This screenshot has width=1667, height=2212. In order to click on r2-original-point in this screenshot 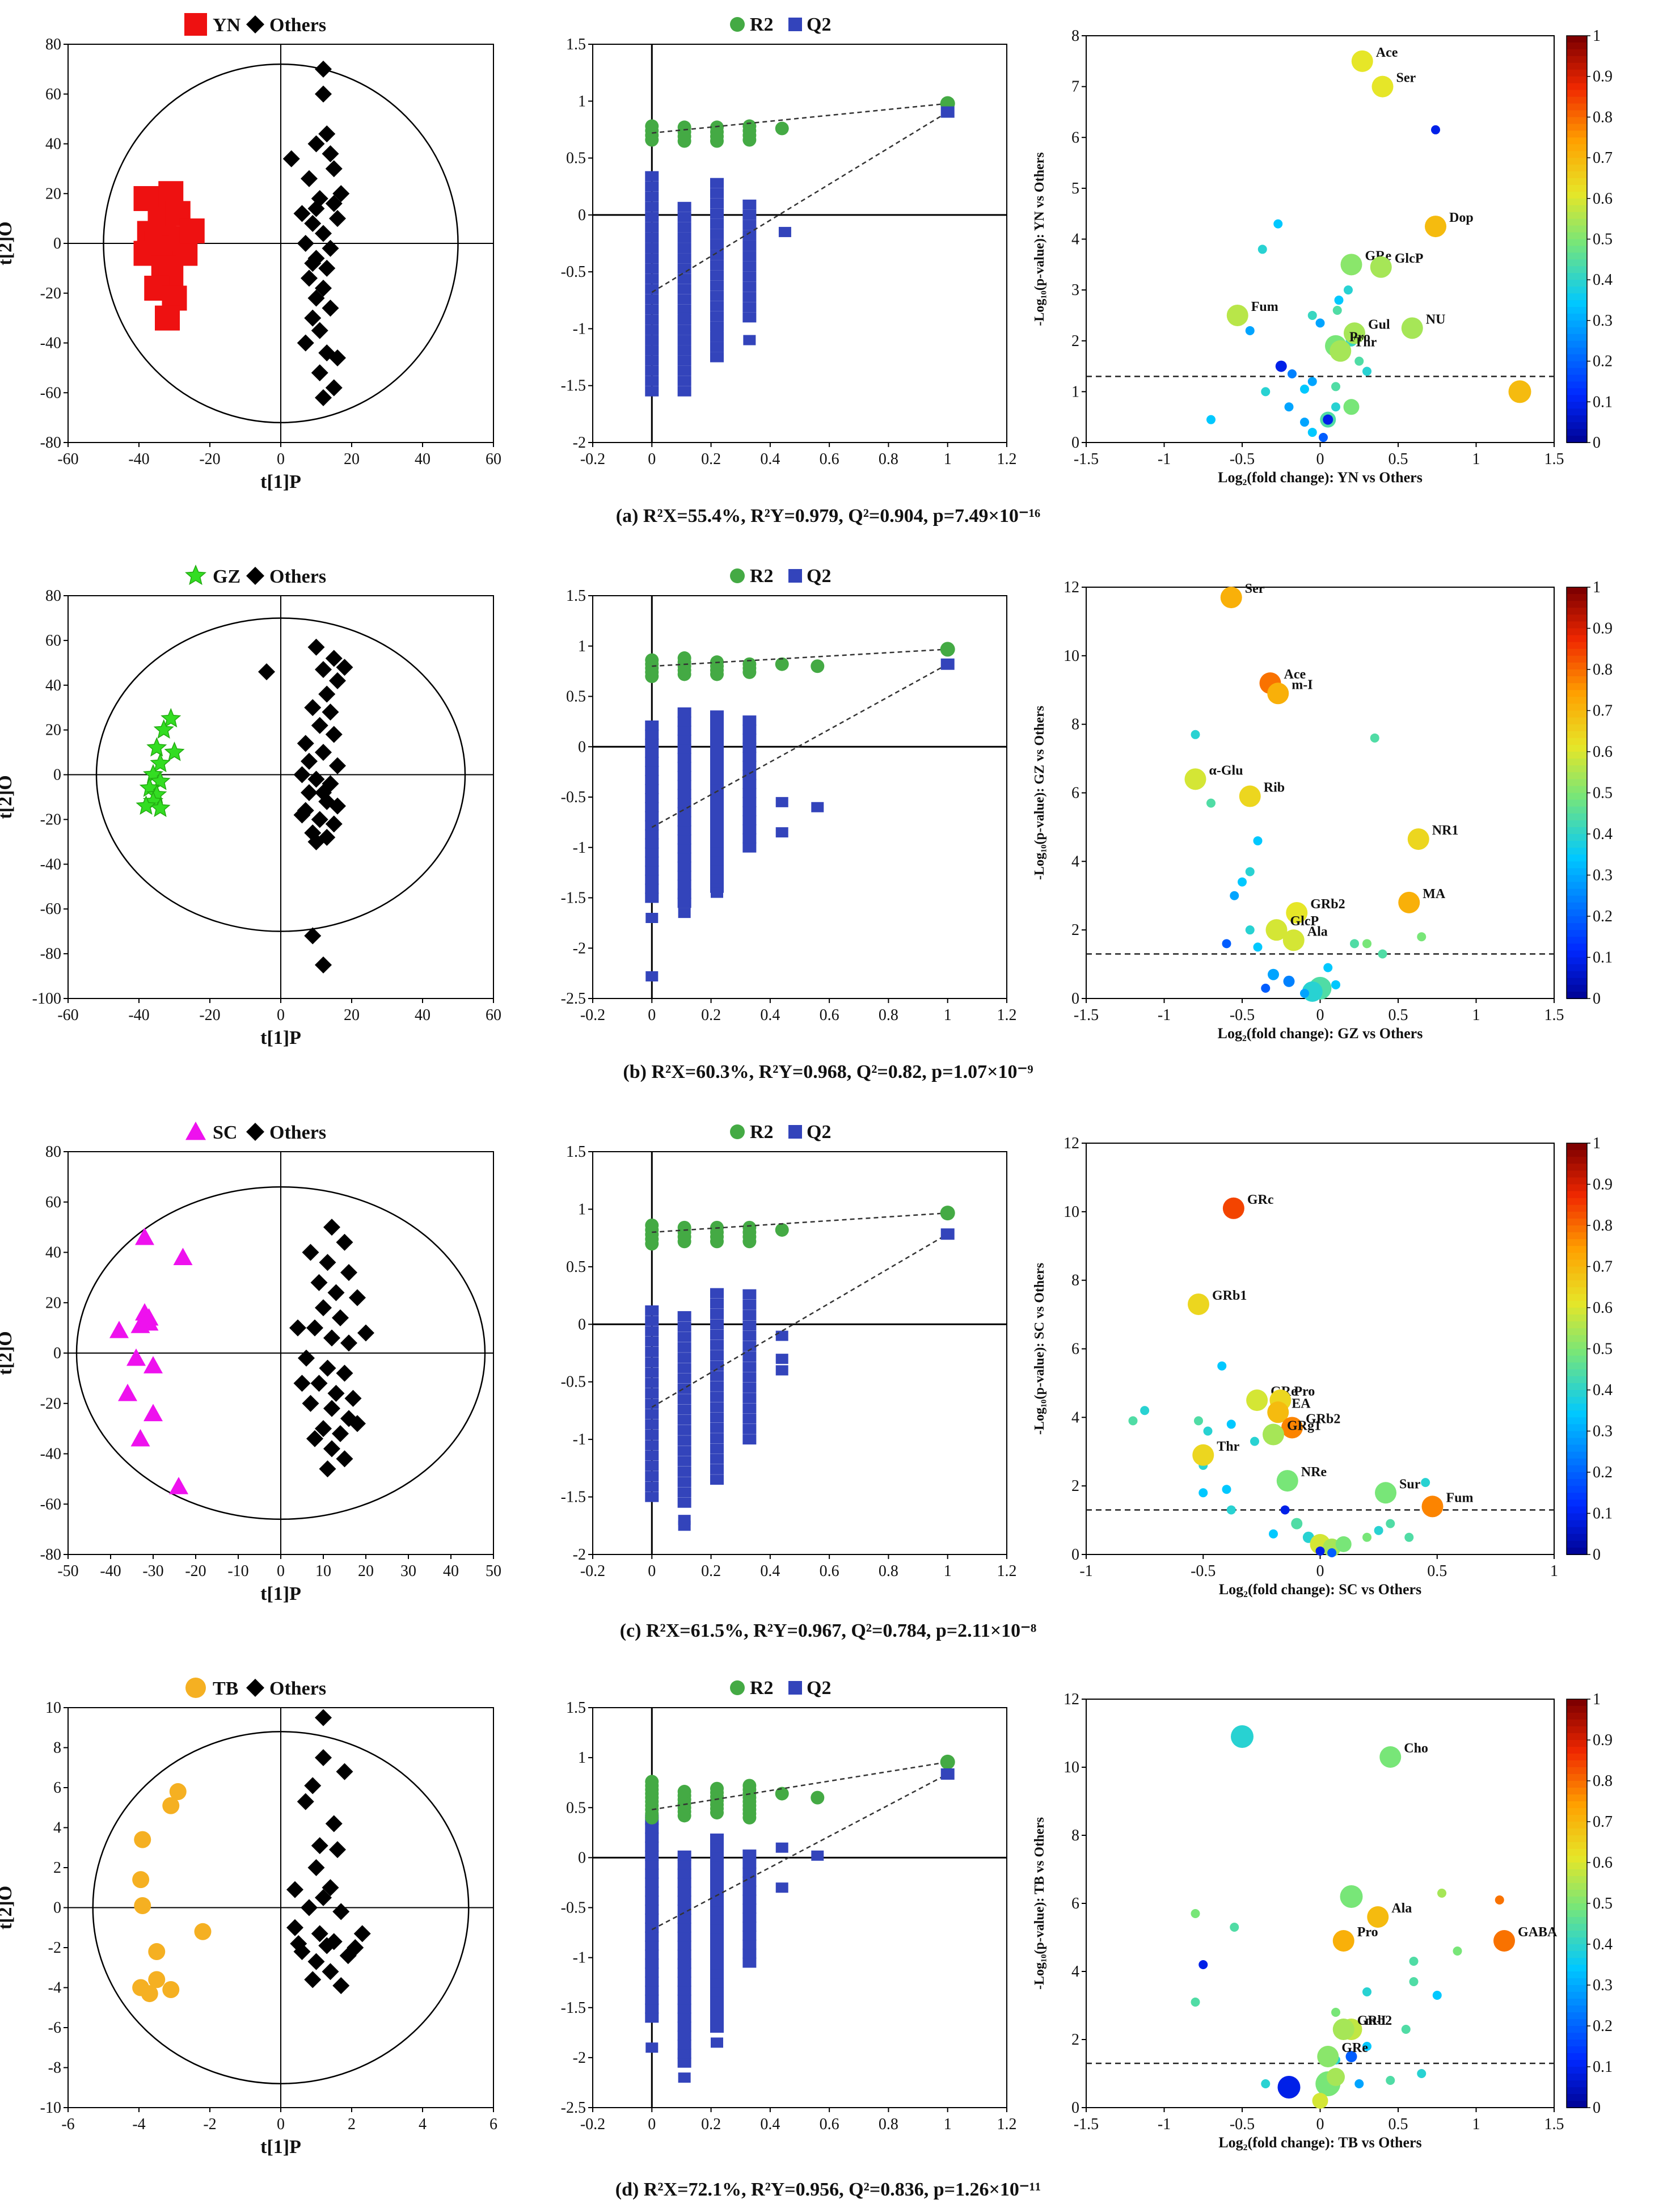, I will do `click(947, 1761)`.